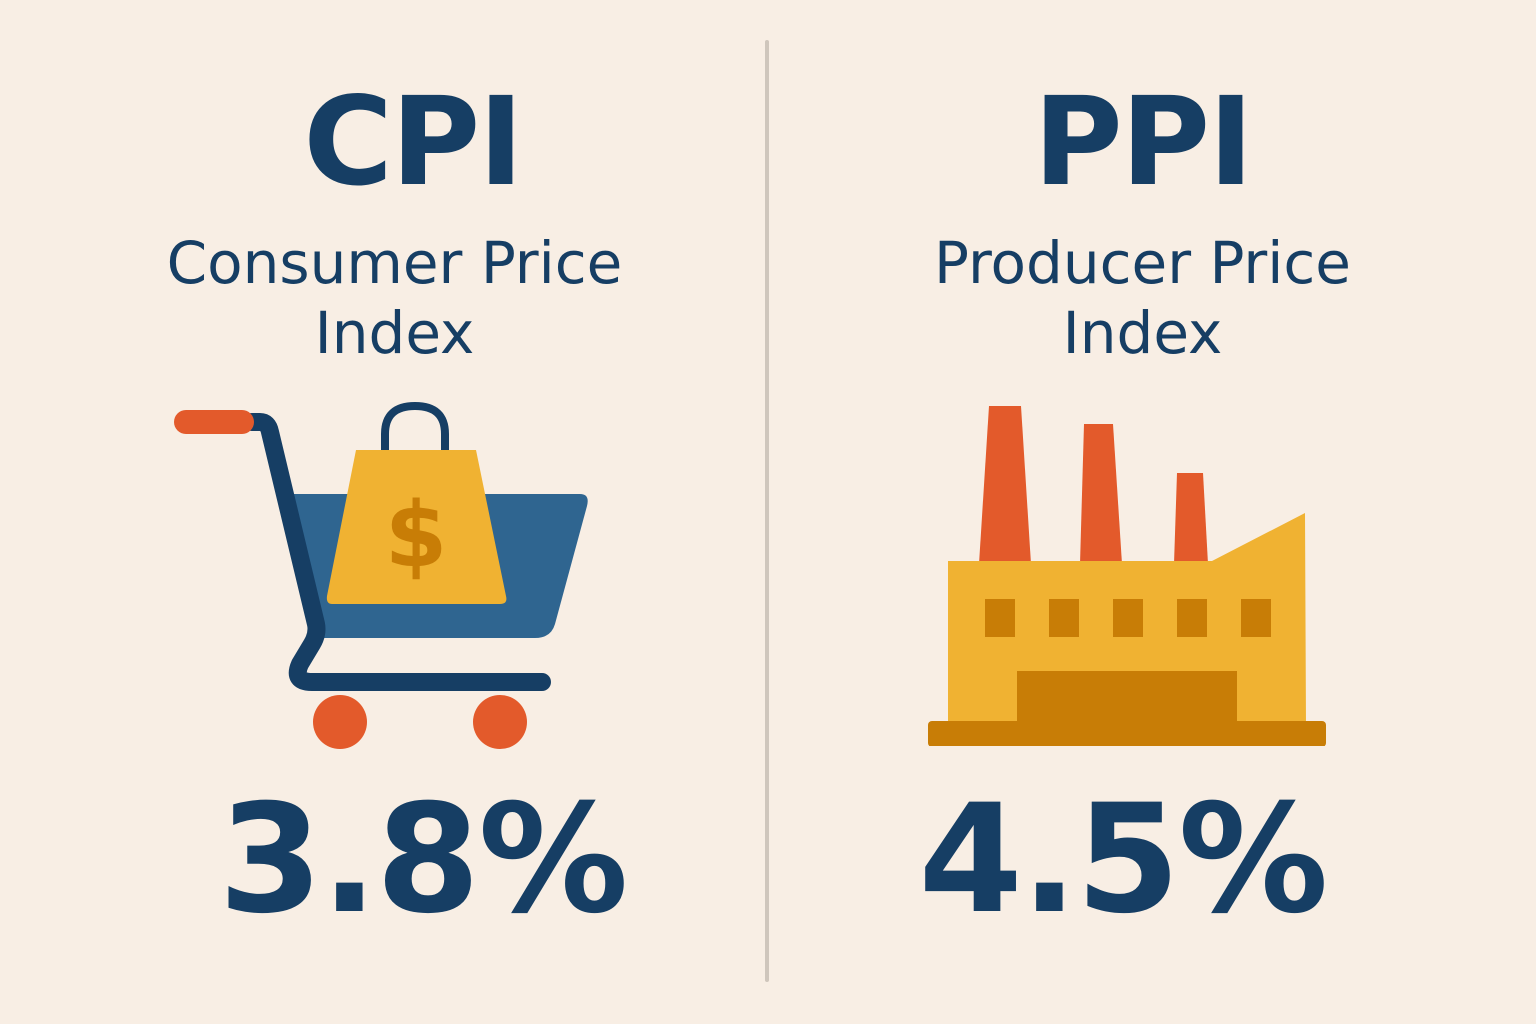  What do you see at coordinates (340, 722) in the screenshot?
I see `cart-wheel-left` at bounding box center [340, 722].